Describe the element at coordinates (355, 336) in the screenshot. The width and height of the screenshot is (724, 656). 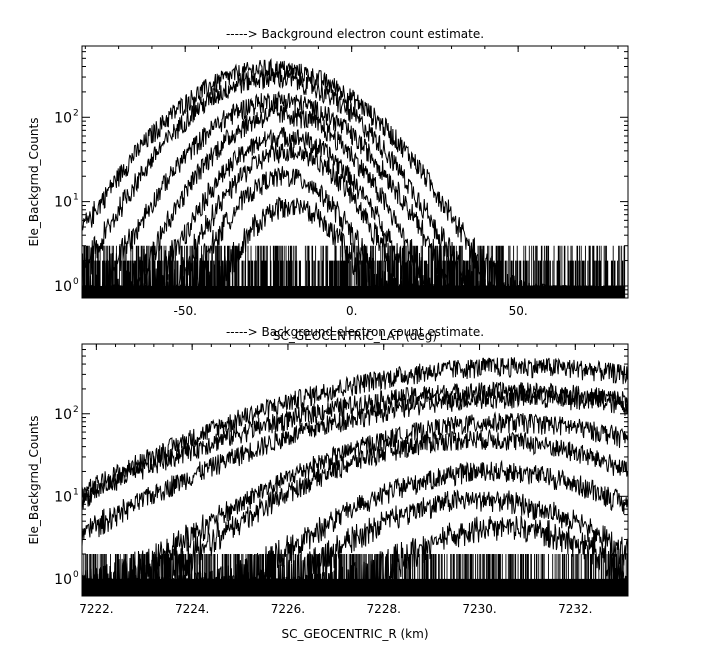
I see `latitude-x-axis-label: SC_GEOCENTRIC_LAT (deg)` at that location.